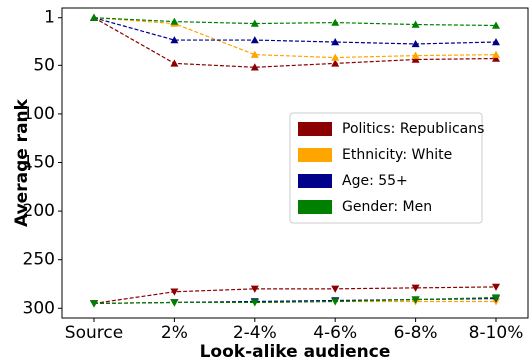  Describe the element at coordinates (39, 260) in the screenshot. I see `y-tick-label: 250` at that location.